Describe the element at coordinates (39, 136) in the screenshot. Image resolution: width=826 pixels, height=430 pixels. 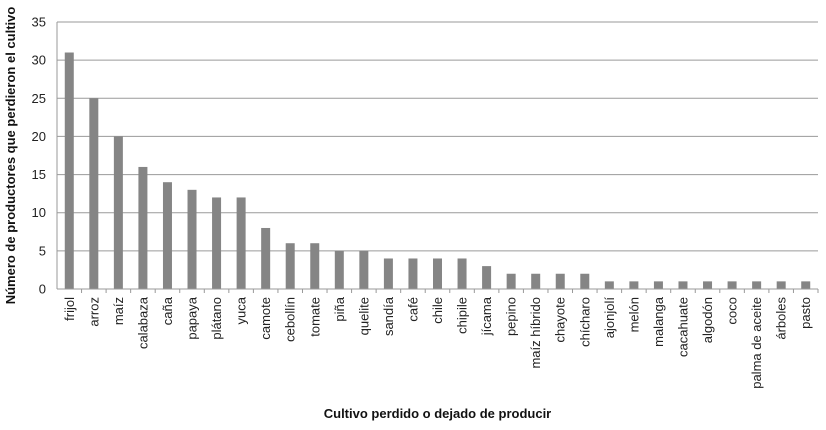
I see `y-tick-label: 20` at that location.